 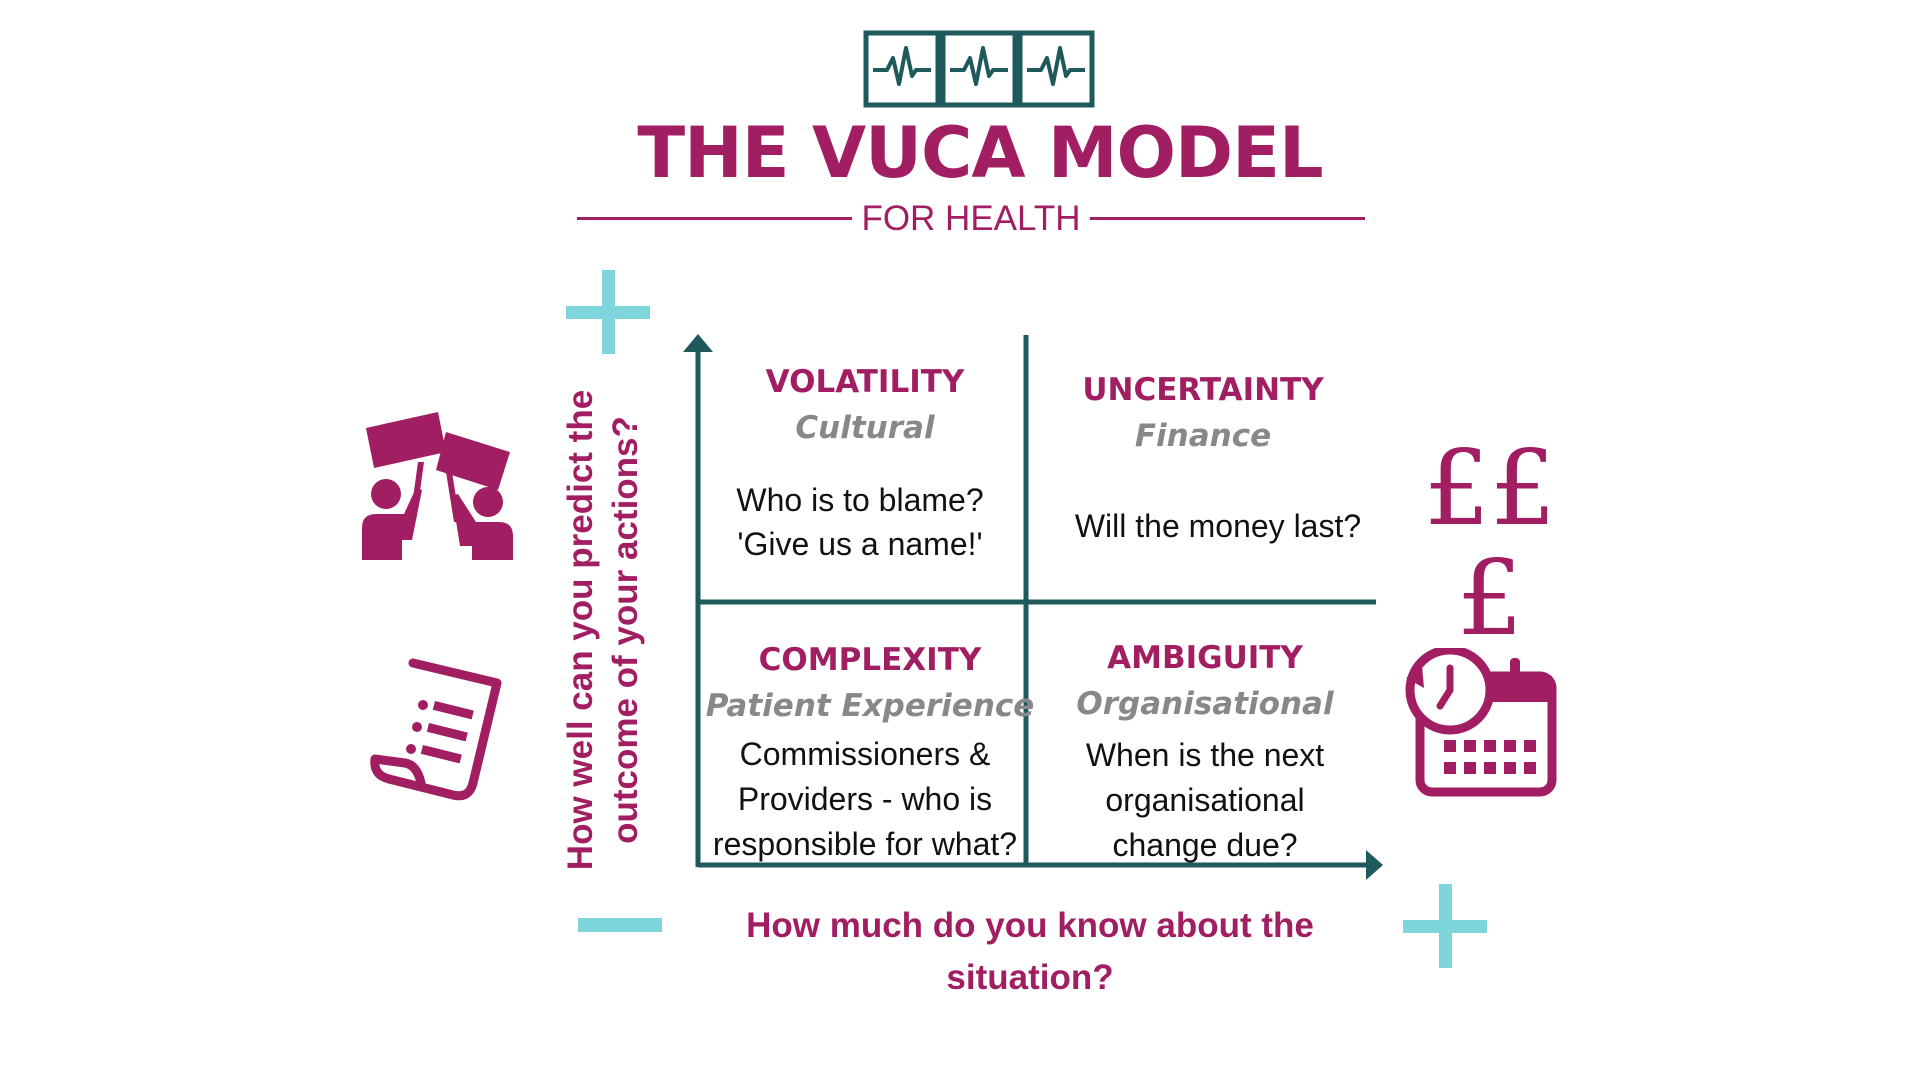 I want to click on complexity-subtitle: Patient Experience, so click(x=870, y=706).